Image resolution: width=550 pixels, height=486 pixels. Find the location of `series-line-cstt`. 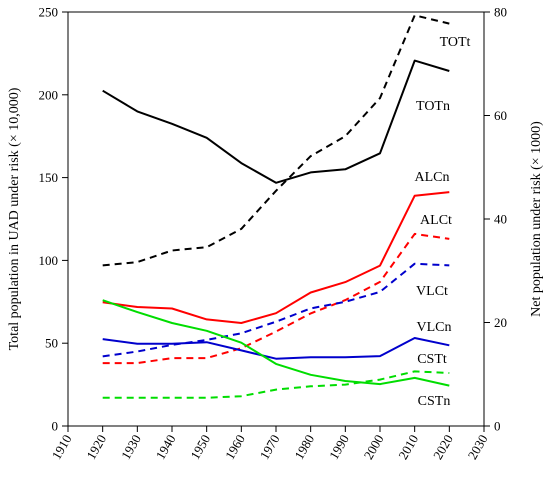

series-line-cstt is located at coordinates (276, 384).